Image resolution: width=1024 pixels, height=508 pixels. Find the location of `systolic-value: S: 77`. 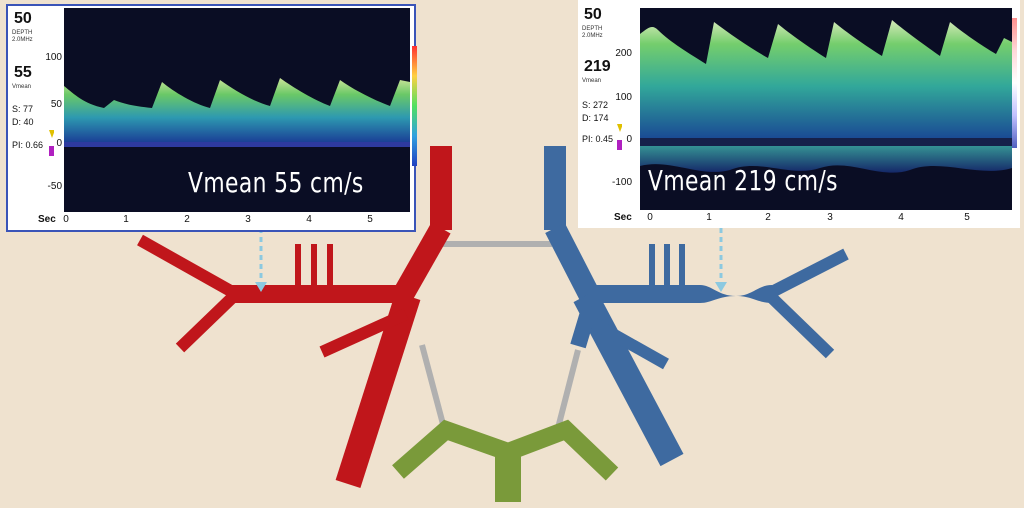

systolic-value: S: 77 is located at coordinates (23, 109).